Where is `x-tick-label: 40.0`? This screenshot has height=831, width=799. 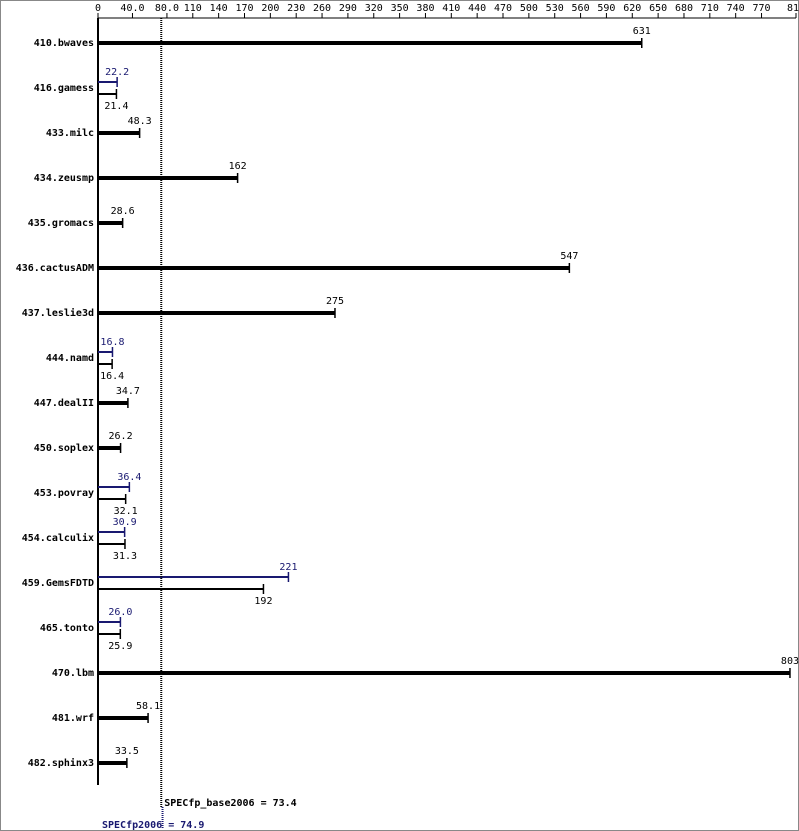 x-tick-label: 40.0 is located at coordinates (132, 8).